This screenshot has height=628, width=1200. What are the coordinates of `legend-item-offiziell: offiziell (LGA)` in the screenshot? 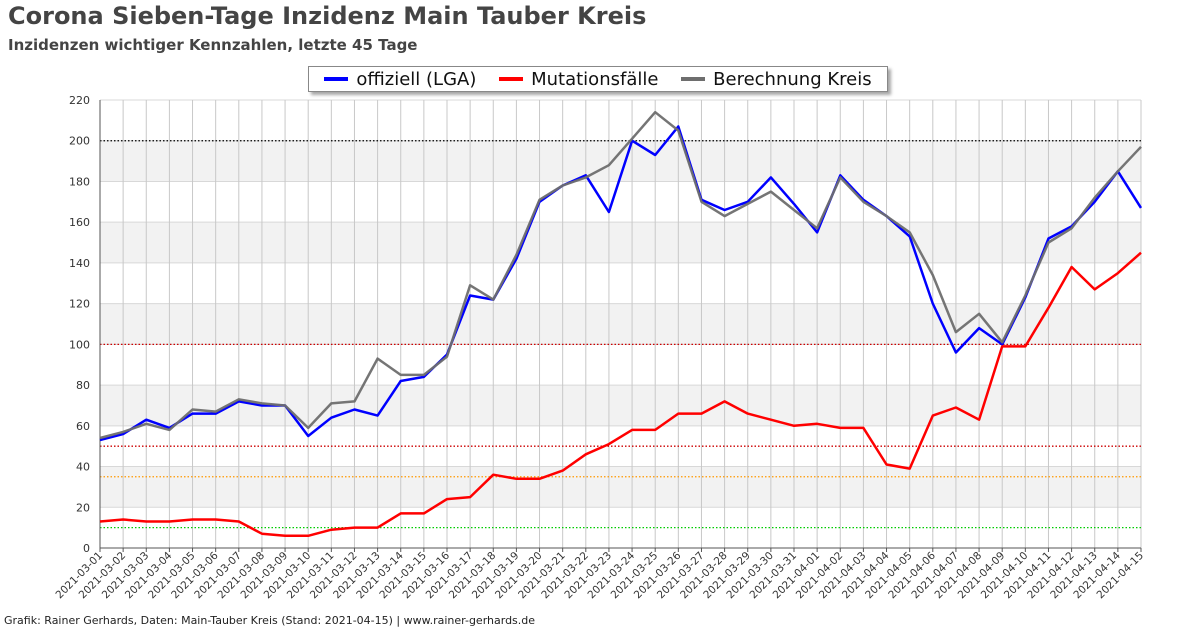 It's located at (400, 79).